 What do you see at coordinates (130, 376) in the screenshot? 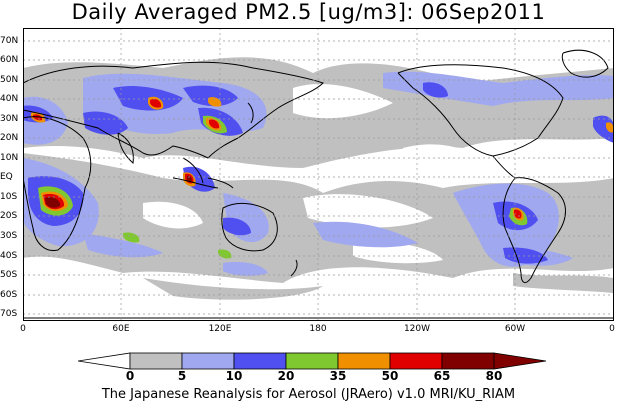
I see `colorbar-label: 0` at bounding box center [130, 376].